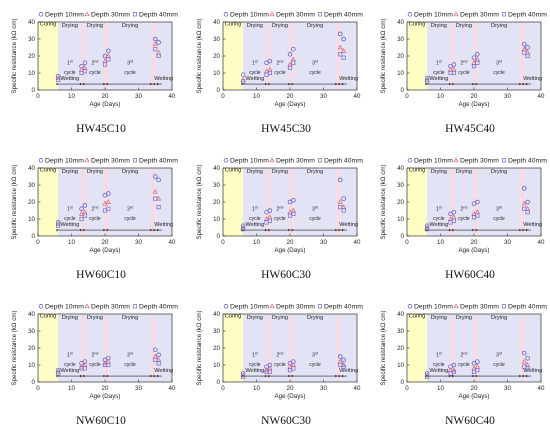  What do you see at coordinates (470, 421) in the screenshot?
I see `panel-caption: NW60C40` at bounding box center [470, 421].